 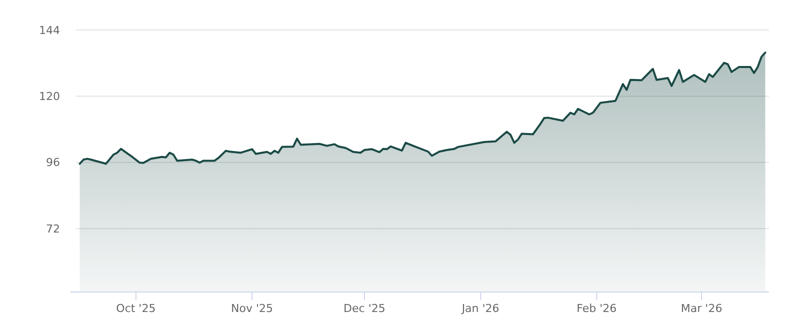 What do you see at coordinates (480, 308) in the screenshot?
I see `x-tick-label: Jan '26` at bounding box center [480, 308].